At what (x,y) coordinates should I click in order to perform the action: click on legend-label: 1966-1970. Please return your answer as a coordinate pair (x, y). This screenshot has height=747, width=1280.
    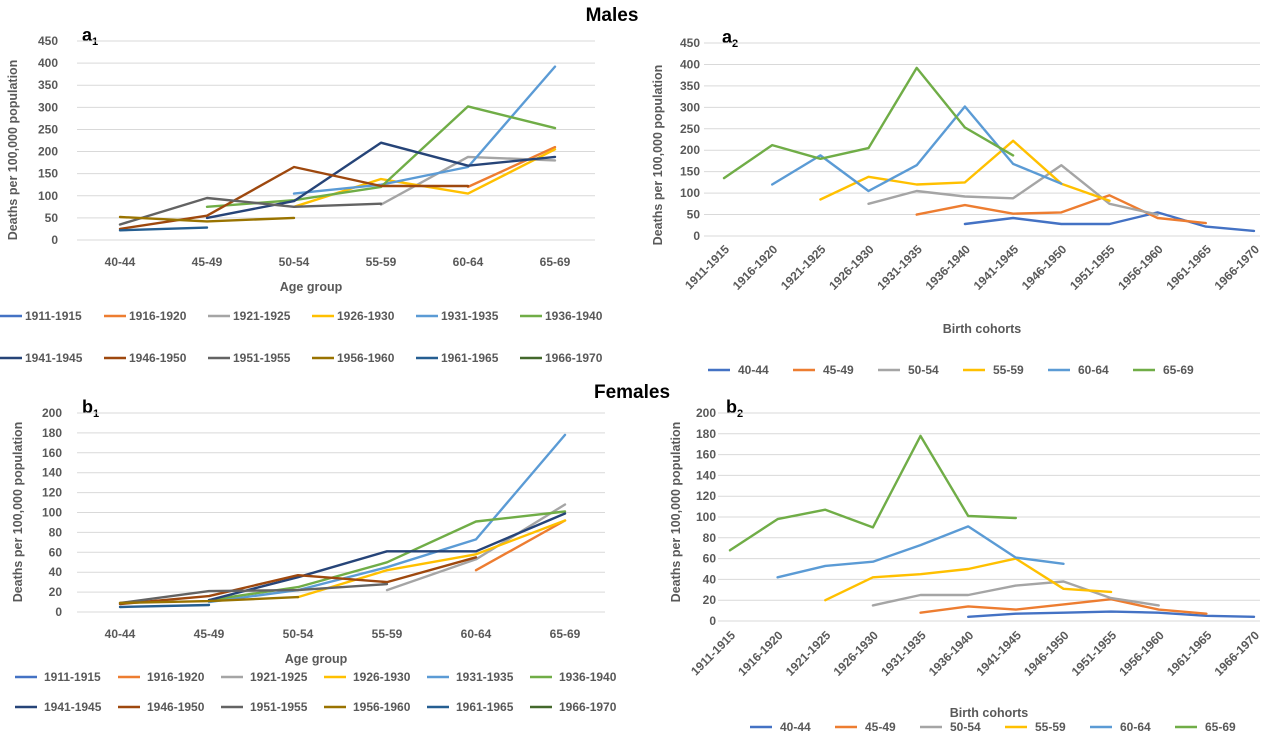
    Looking at the image, I should click on (588, 707).